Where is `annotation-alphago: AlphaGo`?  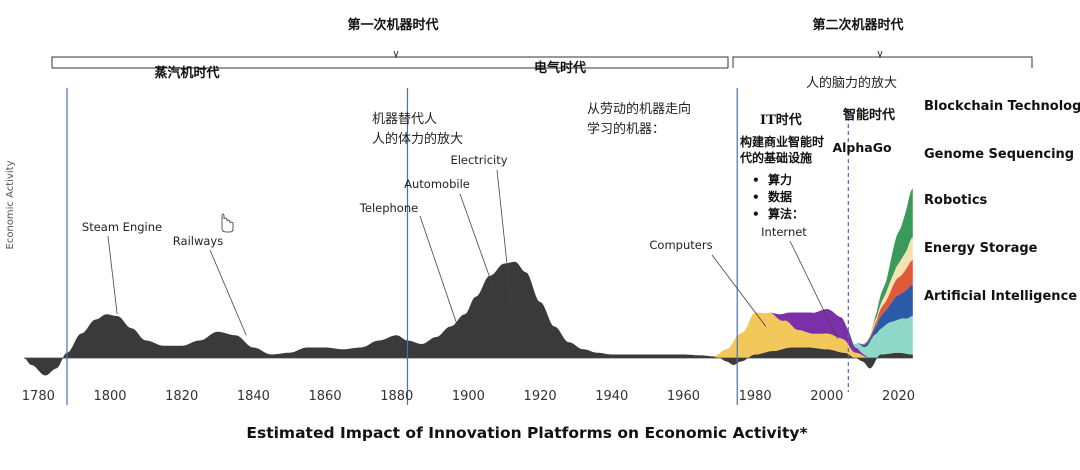
annotation-alphago: AlphaGo is located at coordinates (862, 147).